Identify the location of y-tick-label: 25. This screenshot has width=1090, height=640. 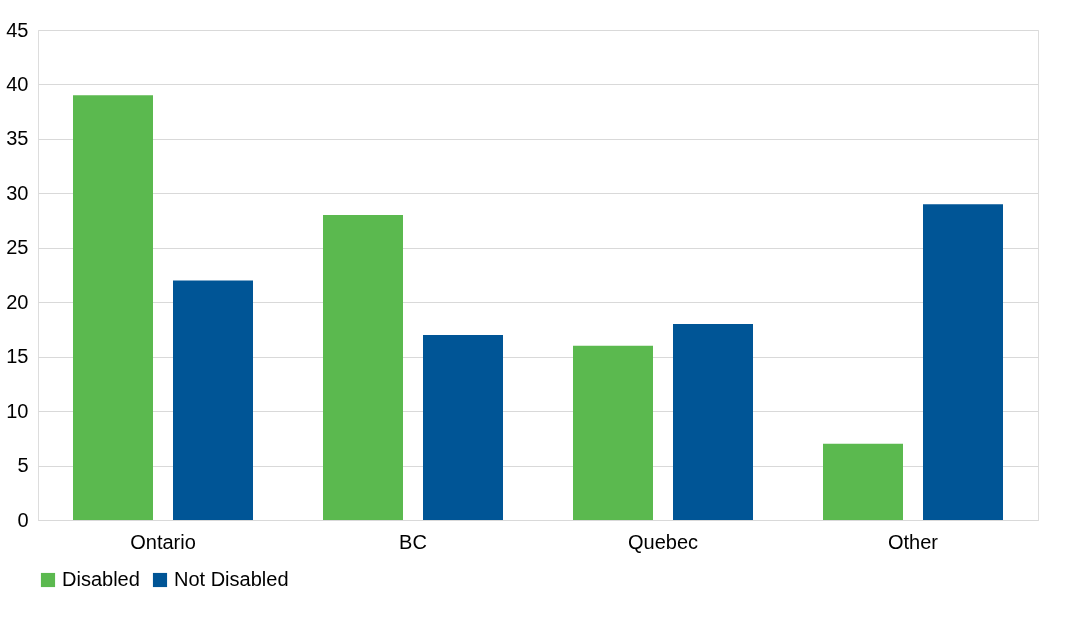
(17, 247).